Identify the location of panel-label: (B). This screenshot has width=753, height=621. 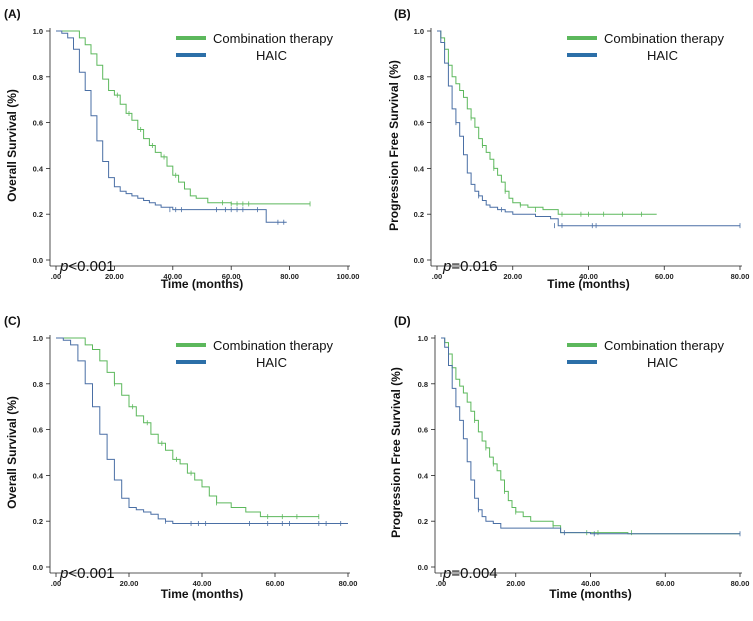
(402, 14).